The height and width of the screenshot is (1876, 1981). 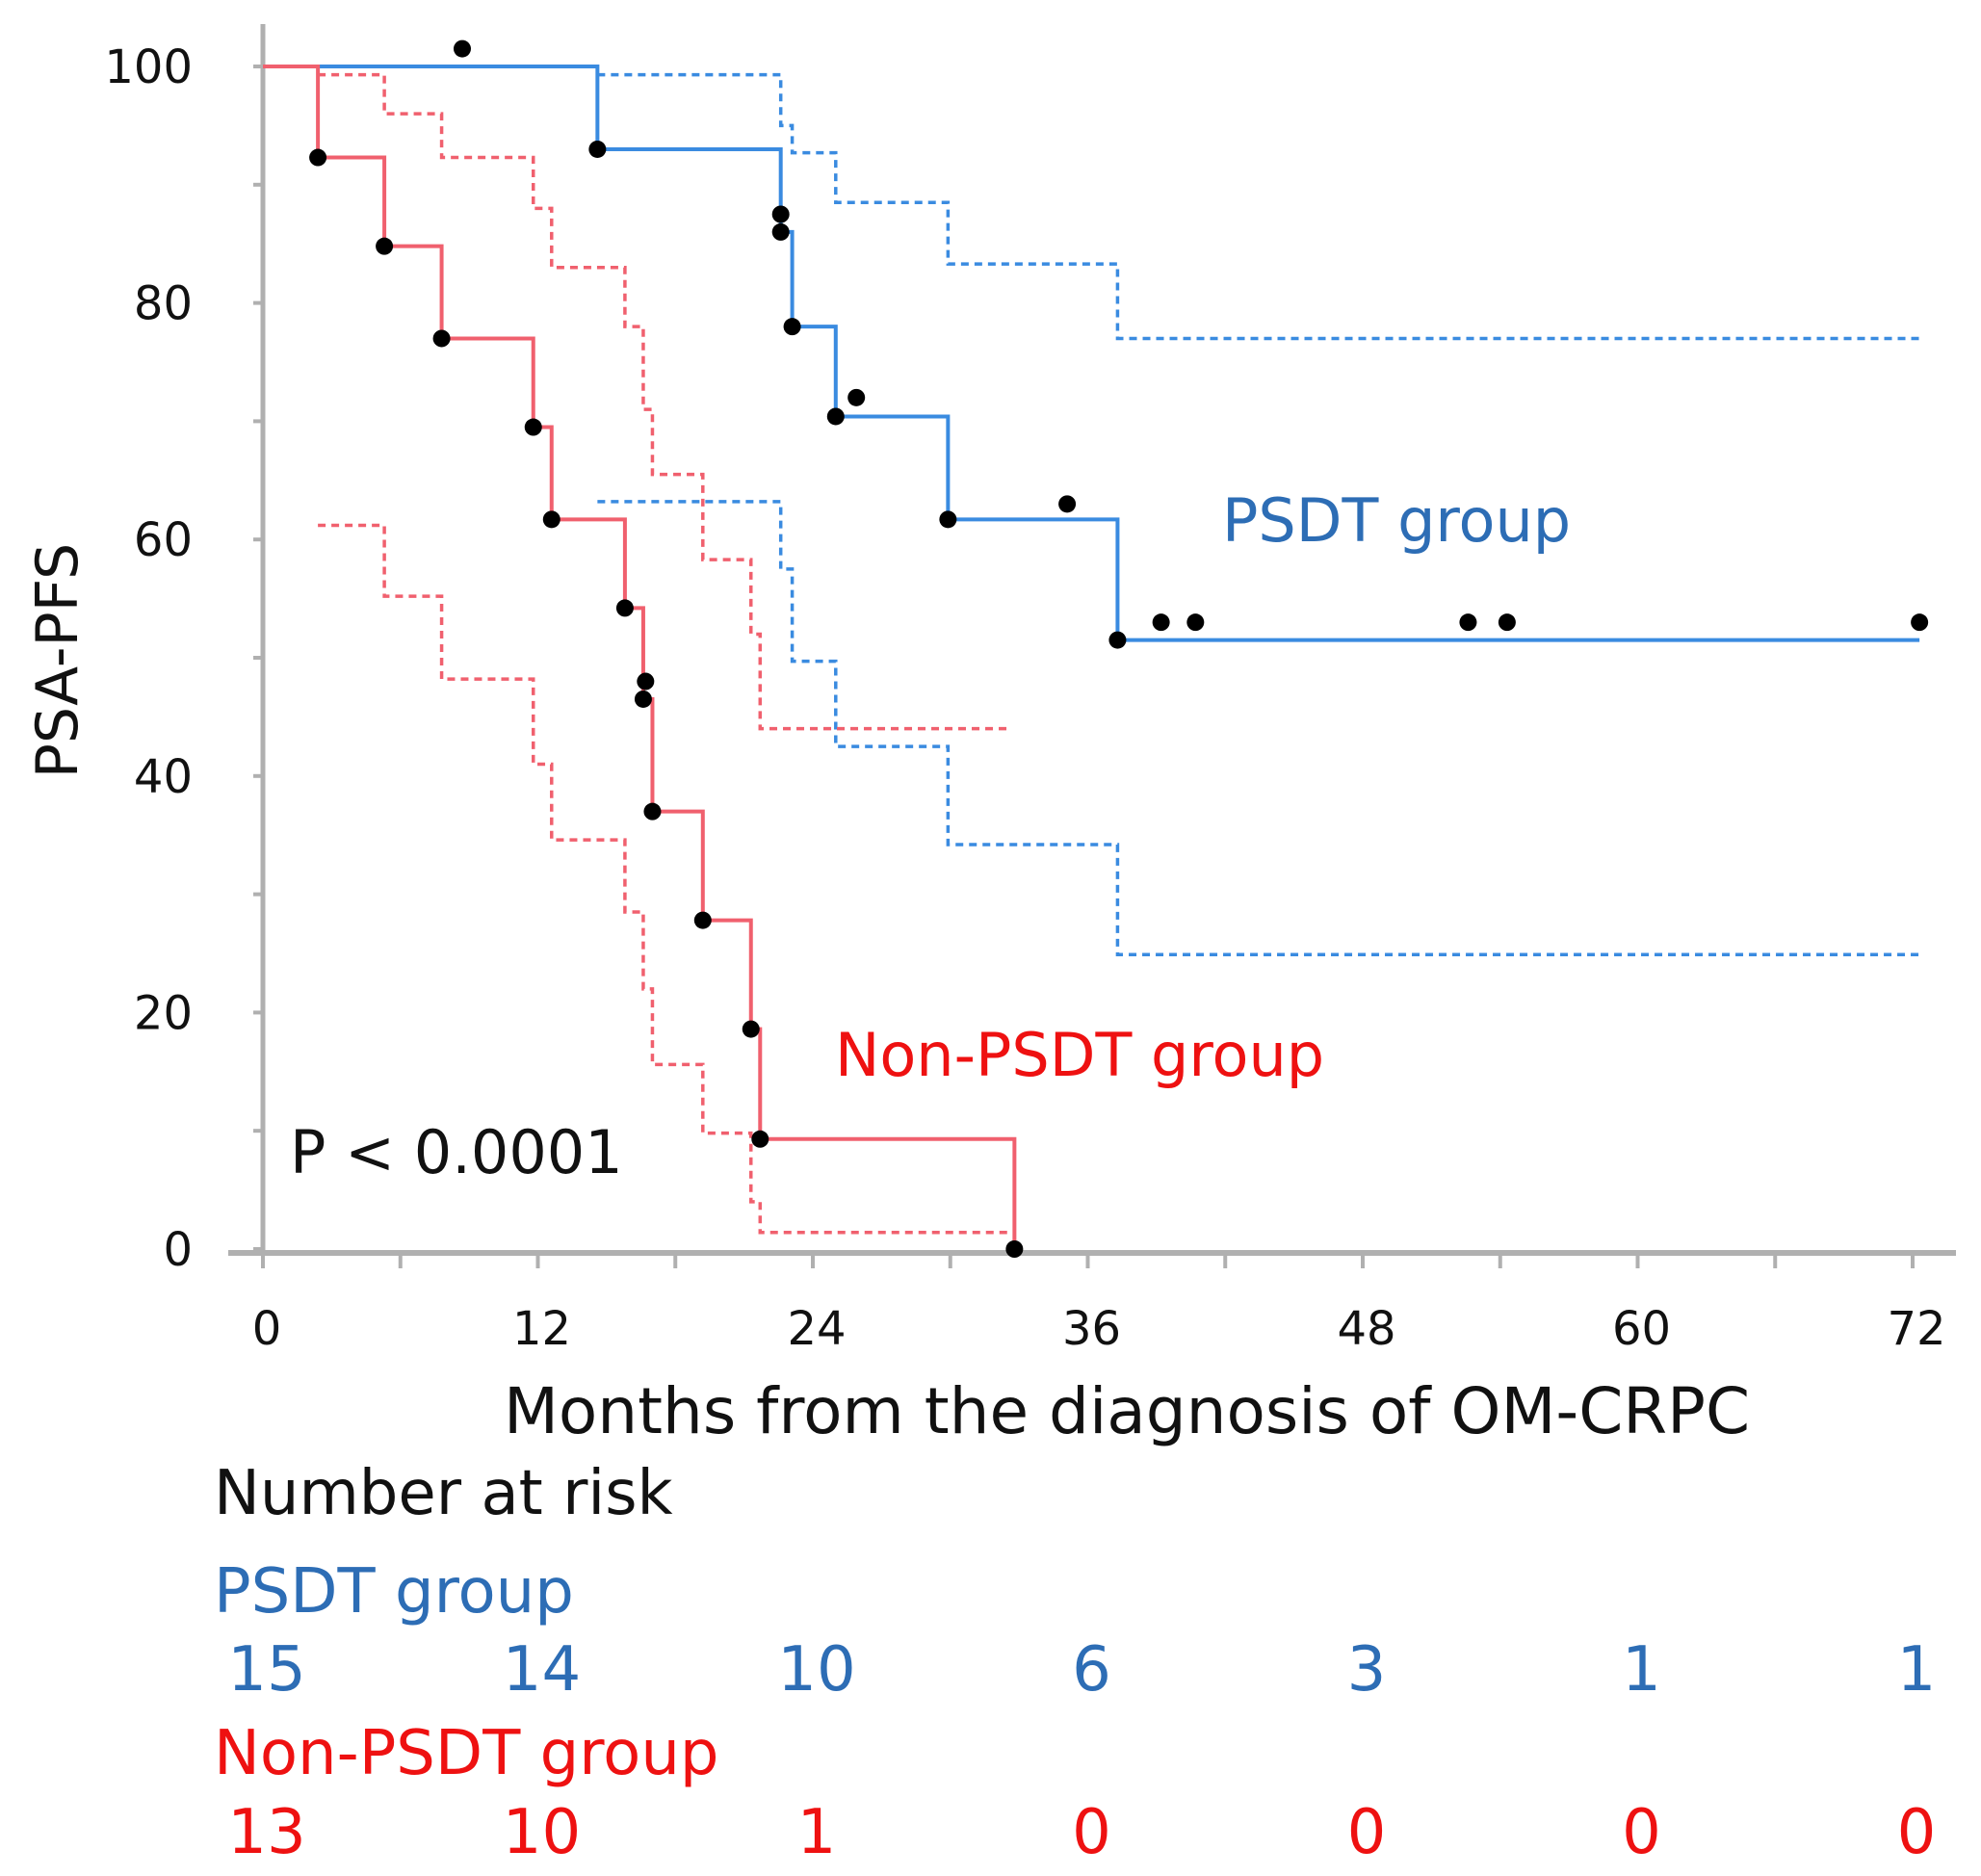 I want to click on y-tick-label: 0, so click(x=178, y=1250).